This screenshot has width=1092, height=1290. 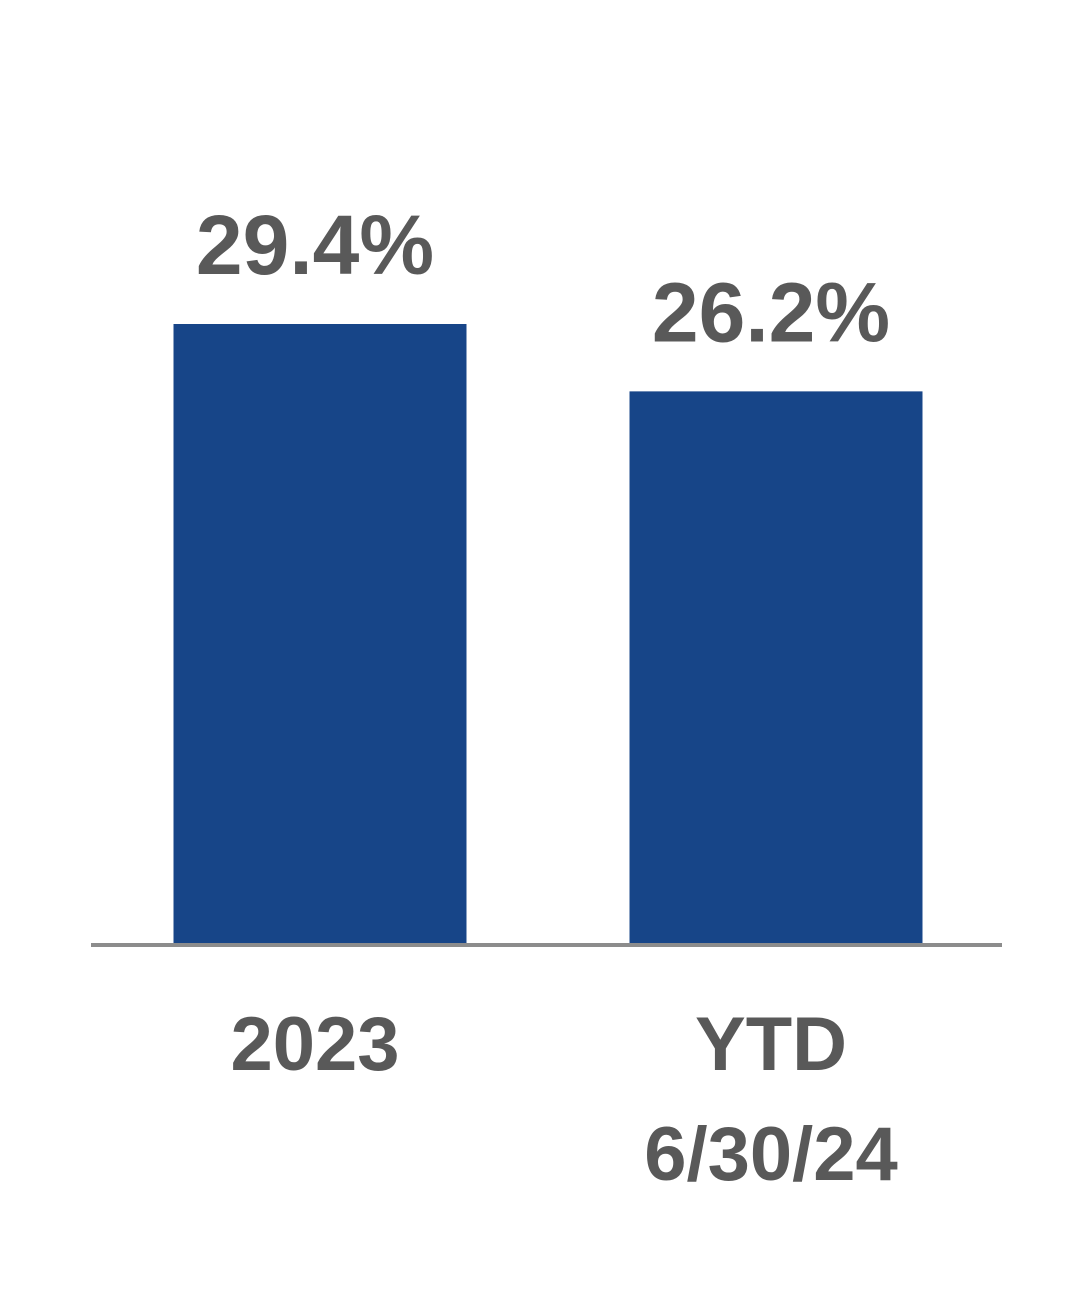 I want to click on value-labels-group: 29.4% 26.2%, so click(x=543, y=278).